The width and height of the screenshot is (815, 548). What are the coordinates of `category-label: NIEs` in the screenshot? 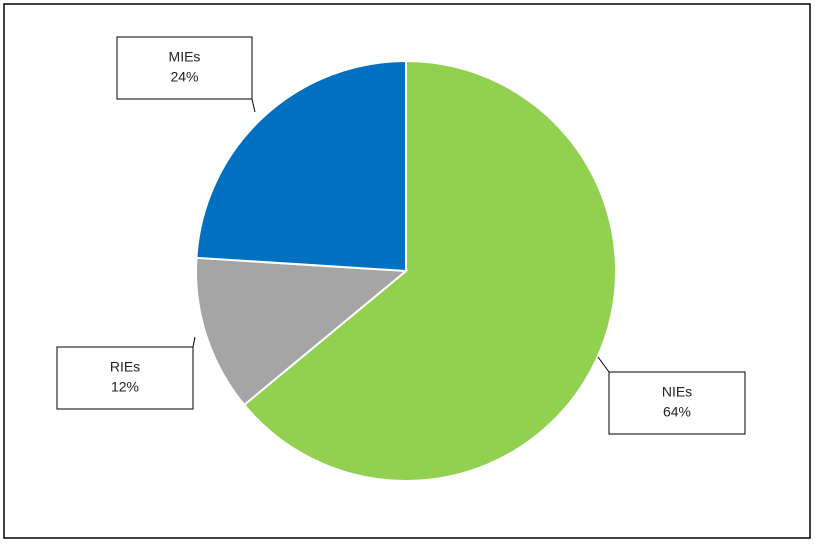 It's located at (677, 392).